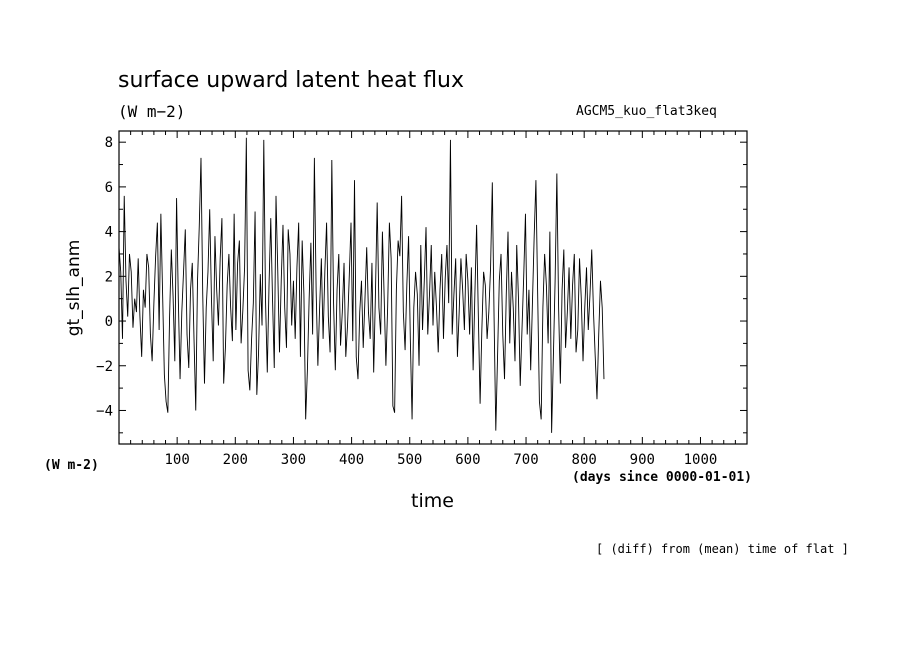 The height and width of the screenshot is (654, 904). What do you see at coordinates (722, 549) in the screenshot?
I see `footer-note: [ (diff) from (mean) time of flat ]` at bounding box center [722, 549].